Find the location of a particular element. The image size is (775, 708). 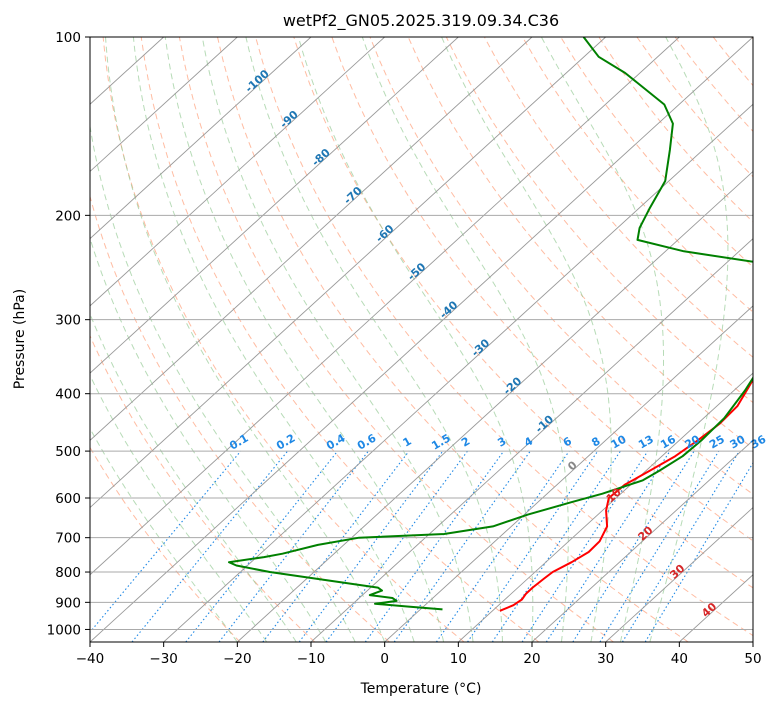

x-tick-label: −10 is located at coordinates (311, 659).